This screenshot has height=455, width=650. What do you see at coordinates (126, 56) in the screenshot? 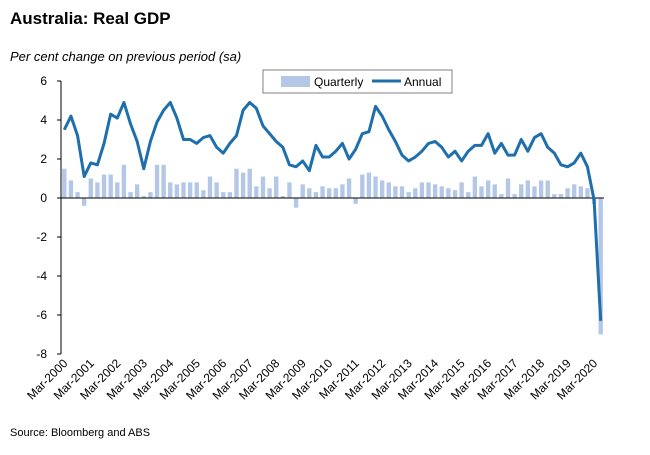
I see `chart-subtitle: Per cent change on previous period (sa)` at bounding box center [126, 56].